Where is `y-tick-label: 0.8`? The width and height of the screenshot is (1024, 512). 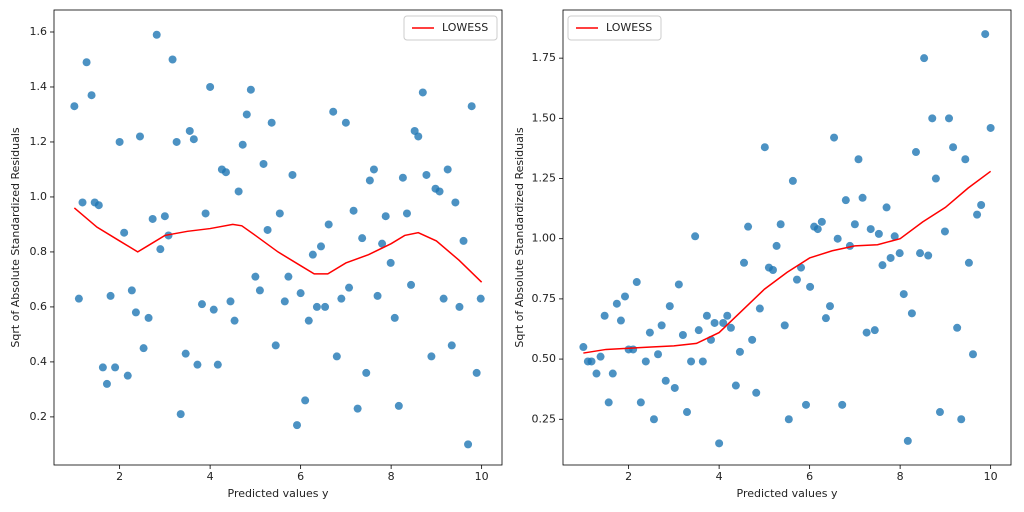 y-tick-label: 0.8 is located at coordinates (39, 251).